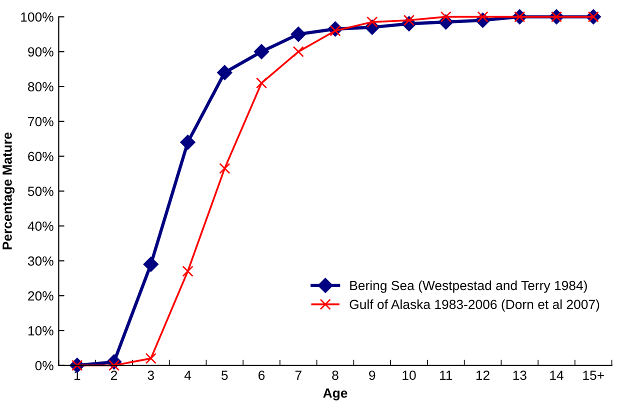 This screenshot has width=618, height=420. Describe the element at coordinates (41, 87) in the screenshot. I see `y-tick-label: 80%` at that location.